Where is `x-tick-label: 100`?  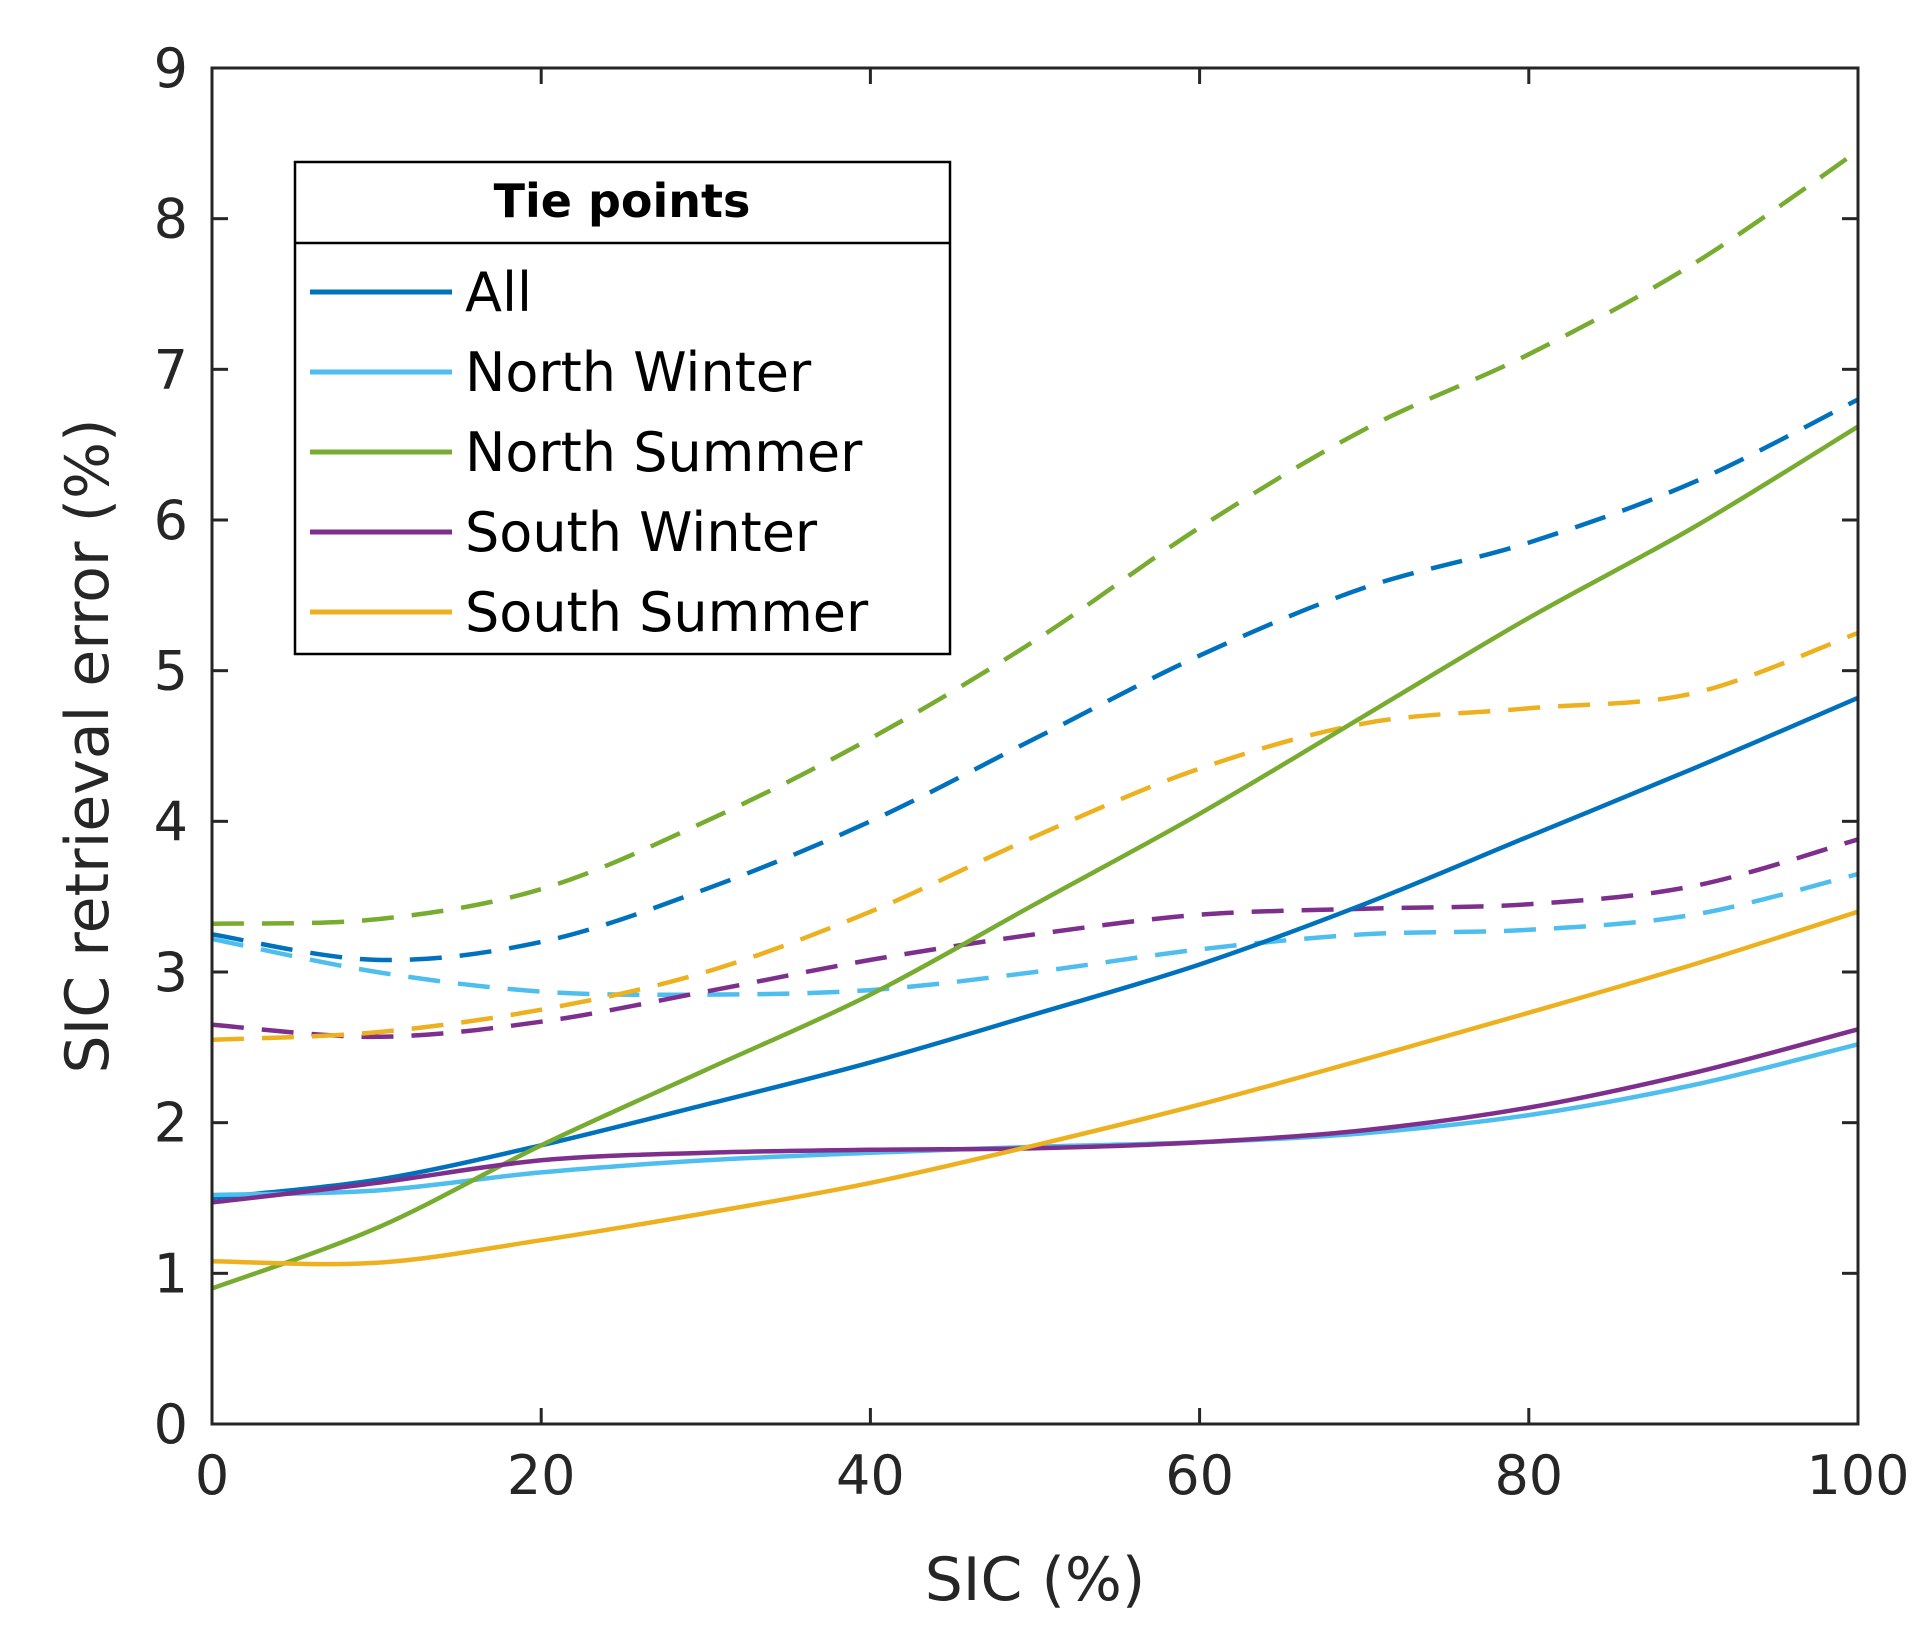
x-tick-label: 100 is located at coordinates (1857, 1475).